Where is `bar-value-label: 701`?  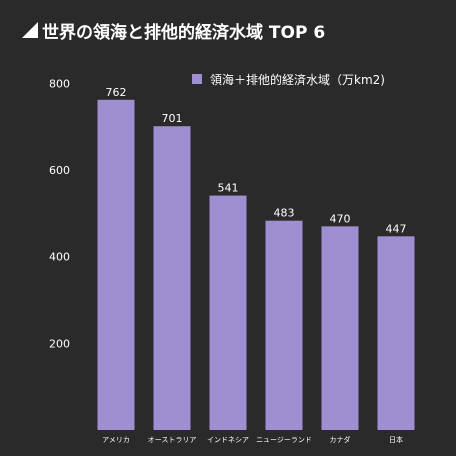
bar-value-label: 701 is located at coordinates (172, 118).